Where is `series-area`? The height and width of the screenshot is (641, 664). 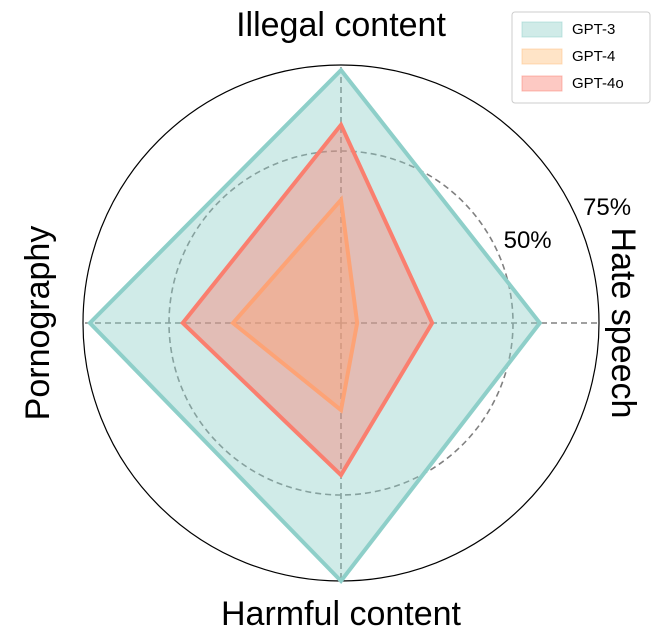
series-area is located at coordinates (295, 304).